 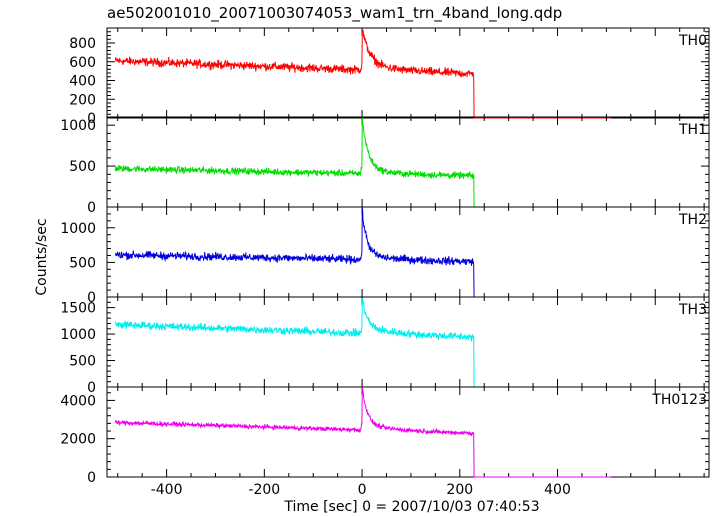 I want to click on x-tick-label: -400, so click(x=167, y=490).